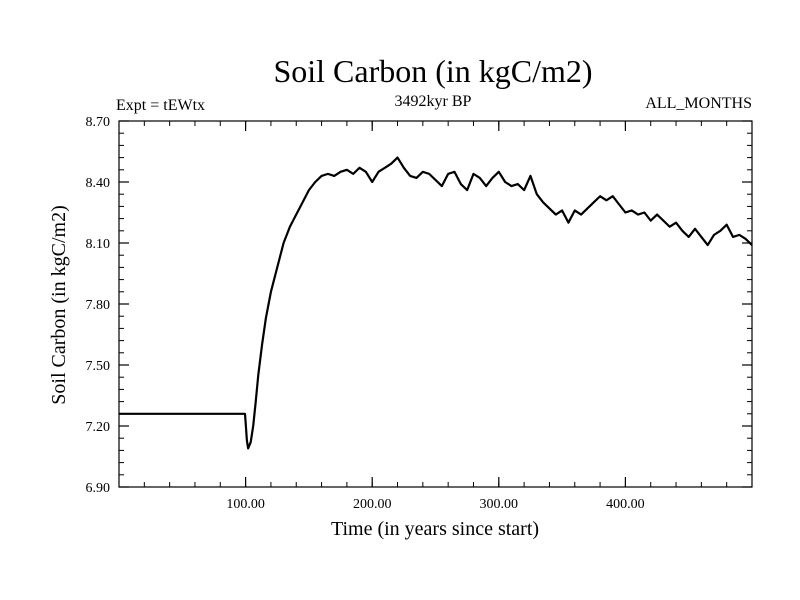 This screenshot has height=600, width=800. Describe the element at coordinates (59, 304) in the screenshot. I see `y-axis-label: Soil Carbon (in kgC/m2)` at that location.